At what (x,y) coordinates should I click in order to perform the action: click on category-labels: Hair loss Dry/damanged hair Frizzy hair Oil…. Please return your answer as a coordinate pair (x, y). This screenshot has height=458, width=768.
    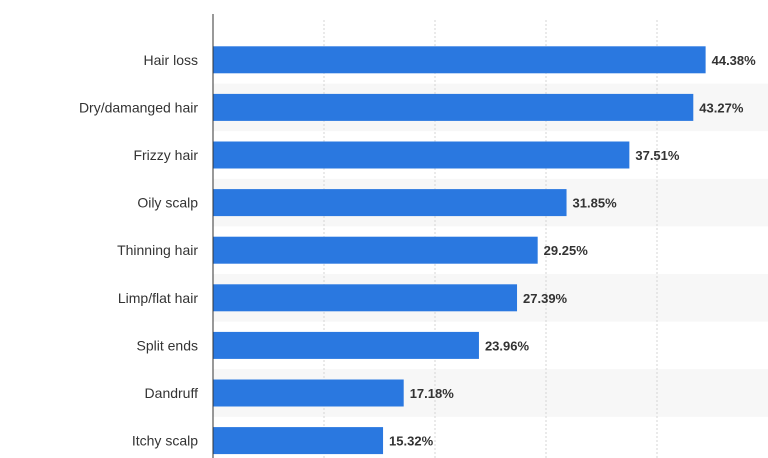
    Looking at the image, I should click on (138, 250).